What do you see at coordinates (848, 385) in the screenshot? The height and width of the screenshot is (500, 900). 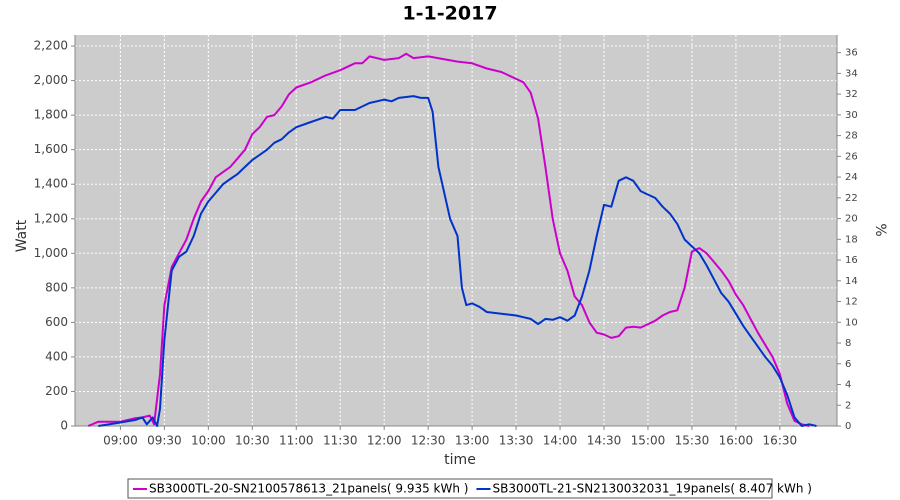 I see `y2-tick-label: 4` at bounding box center [848, 385].